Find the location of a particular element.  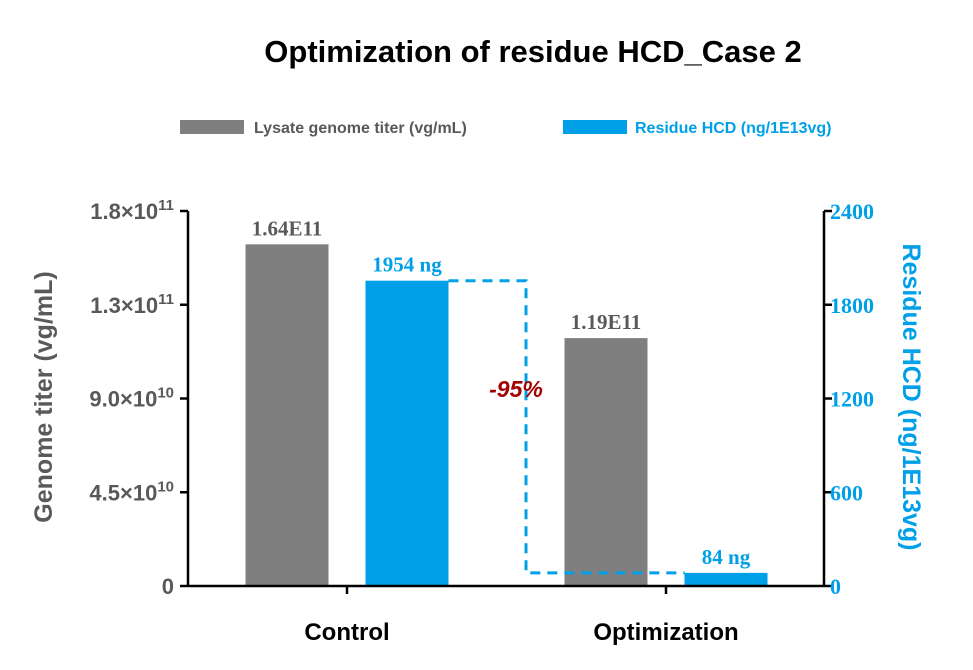

data-label-genome-titer: 1.64E11 is located at coordinates (287, 228).